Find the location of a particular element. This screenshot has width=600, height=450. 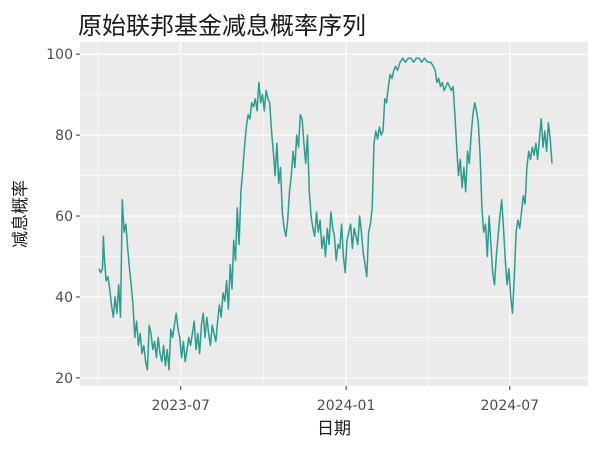

y-tick-label: 100 is located at coordinates (59, 55).